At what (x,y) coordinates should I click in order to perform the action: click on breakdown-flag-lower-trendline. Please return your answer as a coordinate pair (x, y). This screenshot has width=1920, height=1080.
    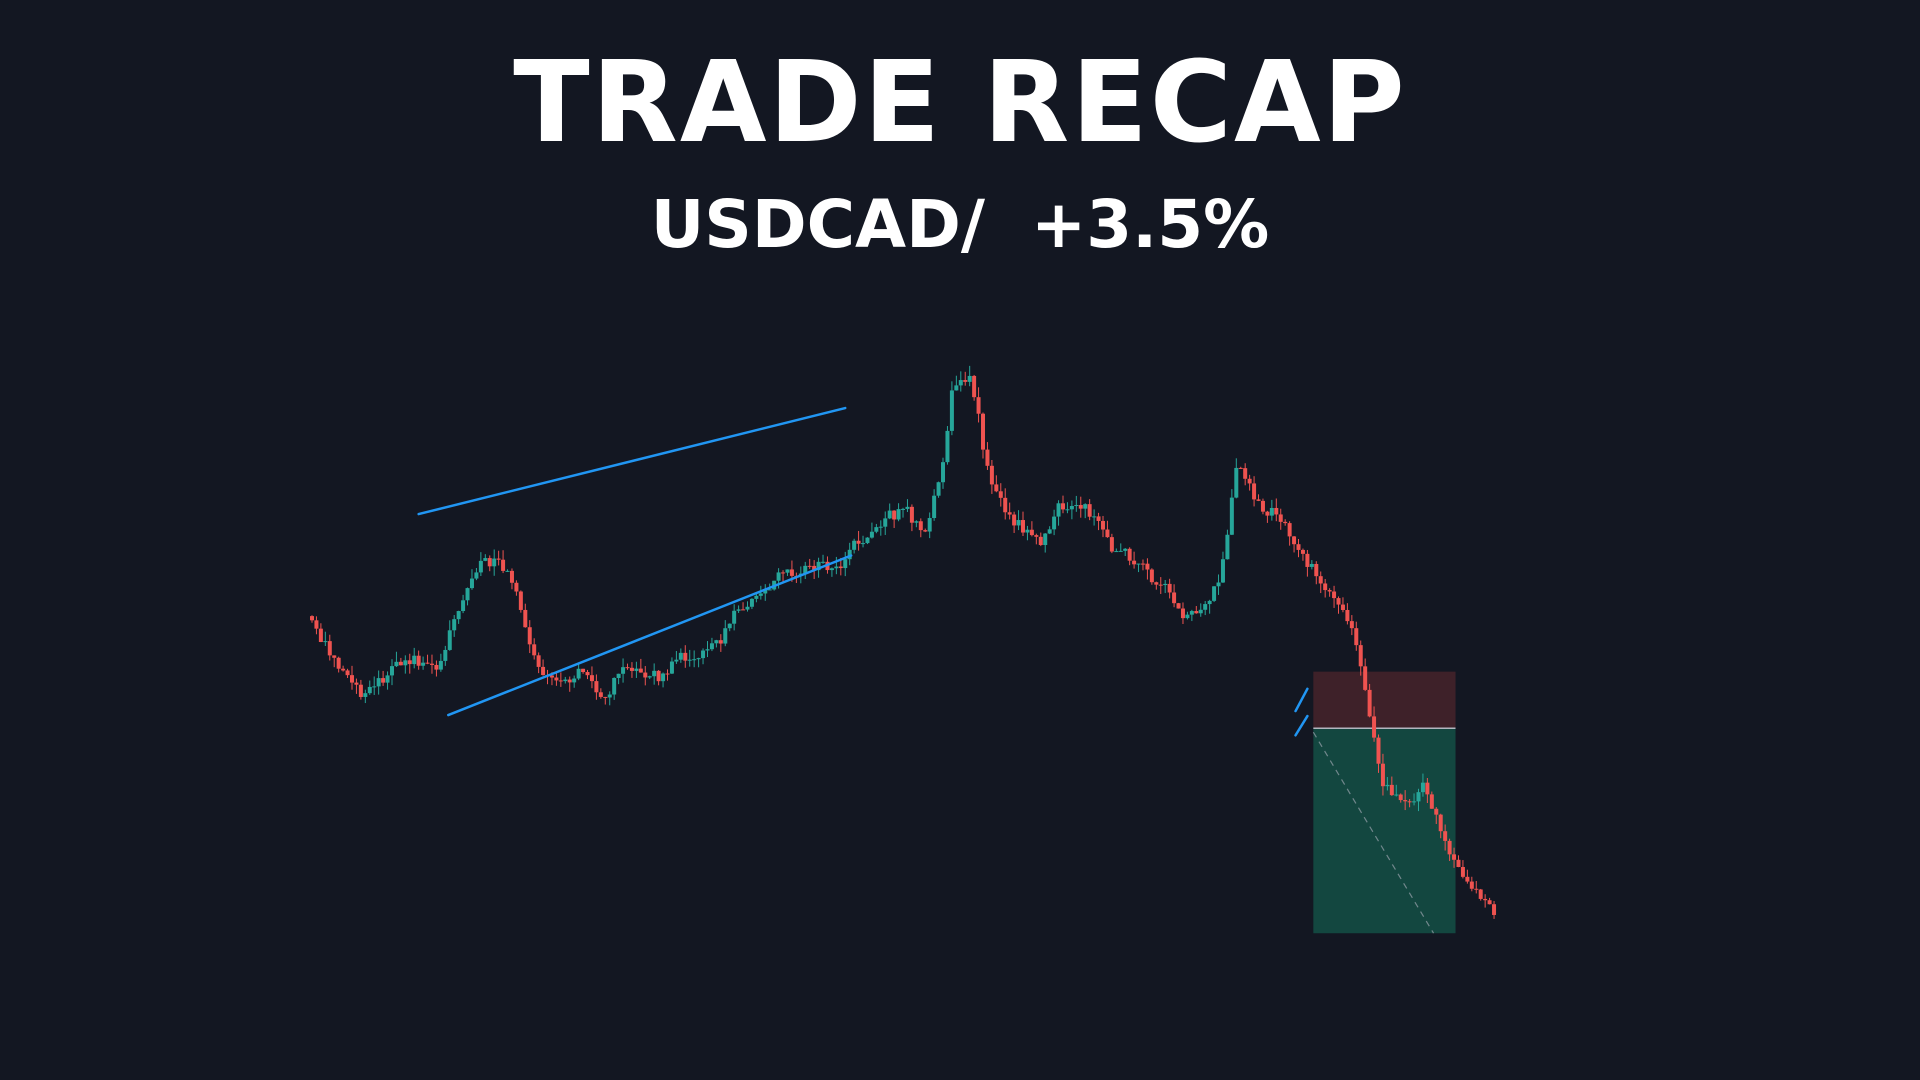
    Looking at the image, I should click on (1301, 725).